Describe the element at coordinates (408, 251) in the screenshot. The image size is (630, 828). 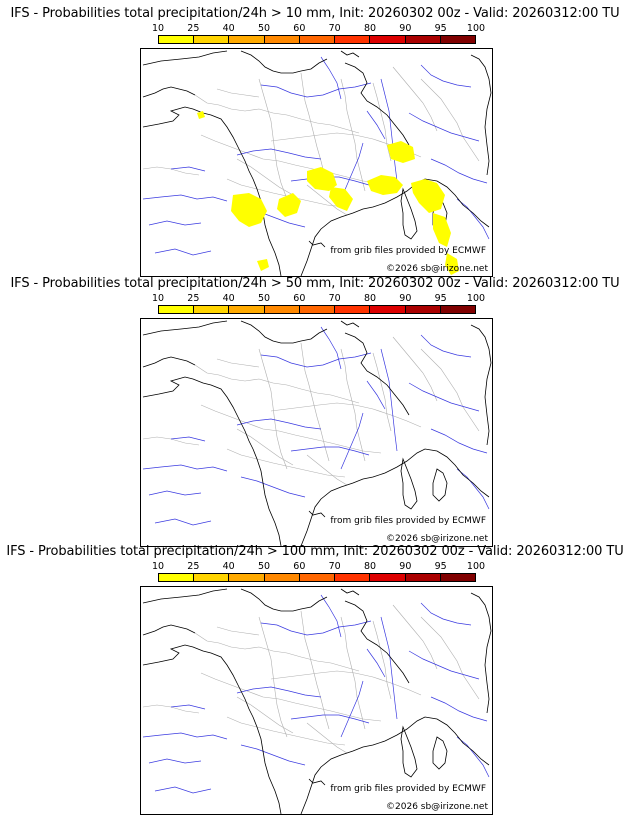
I see `data-source-credit: from grib files provided by ECMWF` at that location.